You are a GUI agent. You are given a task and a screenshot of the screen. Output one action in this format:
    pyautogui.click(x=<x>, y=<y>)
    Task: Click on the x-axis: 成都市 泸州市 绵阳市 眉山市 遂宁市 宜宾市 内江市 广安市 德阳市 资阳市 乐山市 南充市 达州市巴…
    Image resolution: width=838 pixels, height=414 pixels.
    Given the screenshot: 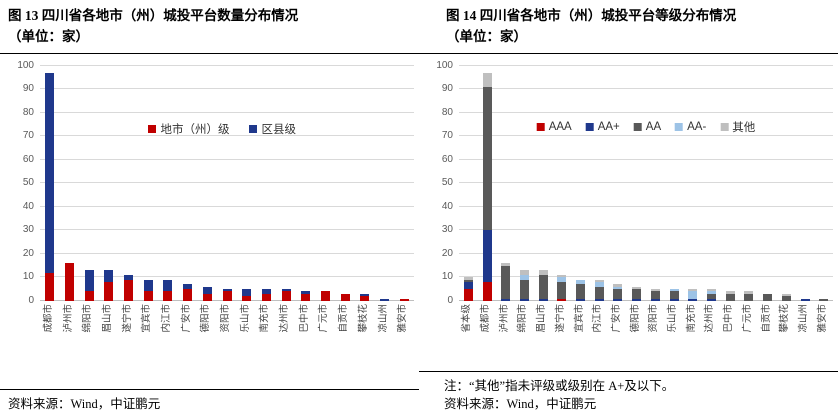 What is the action you would take?
    pyautogui.click(x=209, y=330)
    